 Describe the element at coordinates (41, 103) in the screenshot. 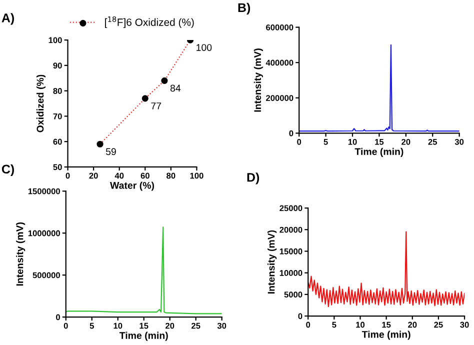

I see `y-axis-title: Oxidized (%)` at that location.